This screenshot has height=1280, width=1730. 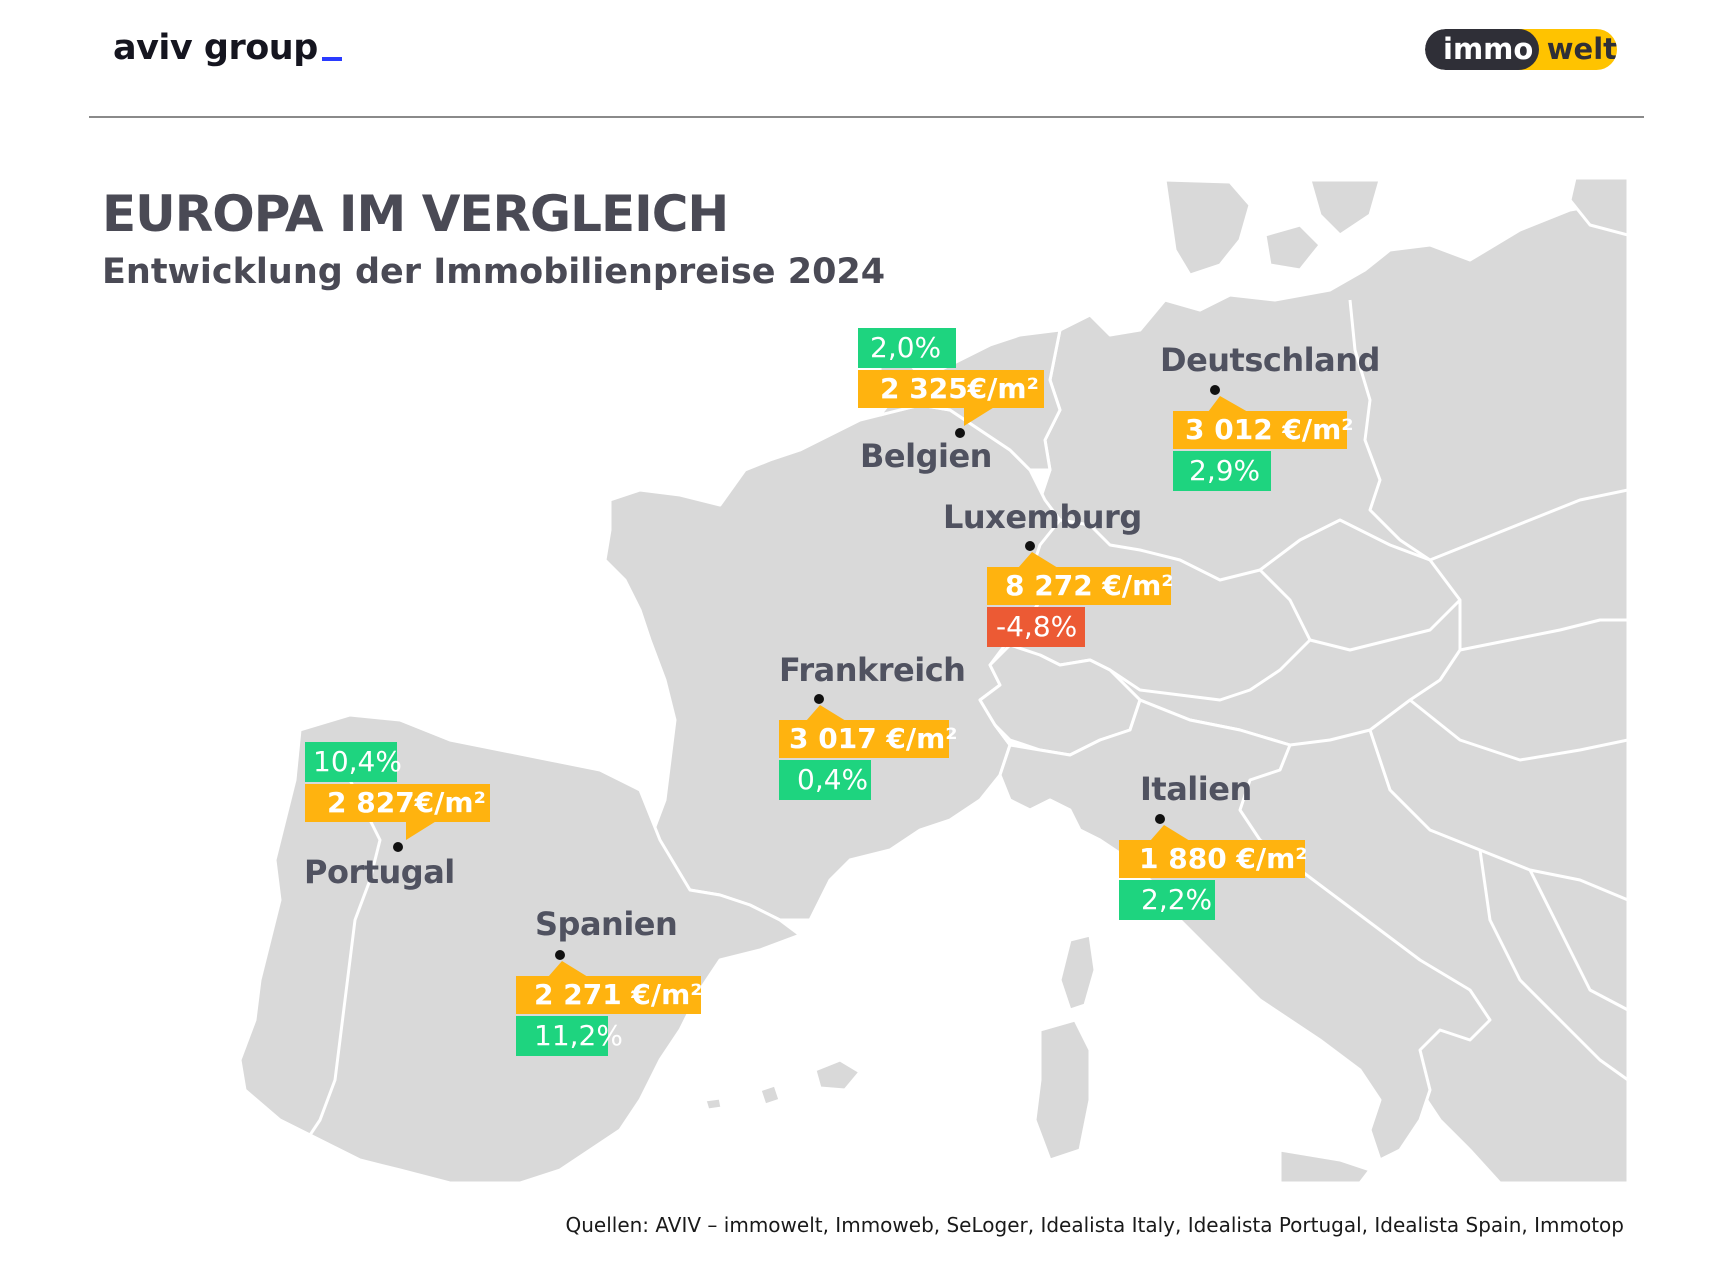 I want to click on aviv-underscore-mark, so click(x=331, y=59).